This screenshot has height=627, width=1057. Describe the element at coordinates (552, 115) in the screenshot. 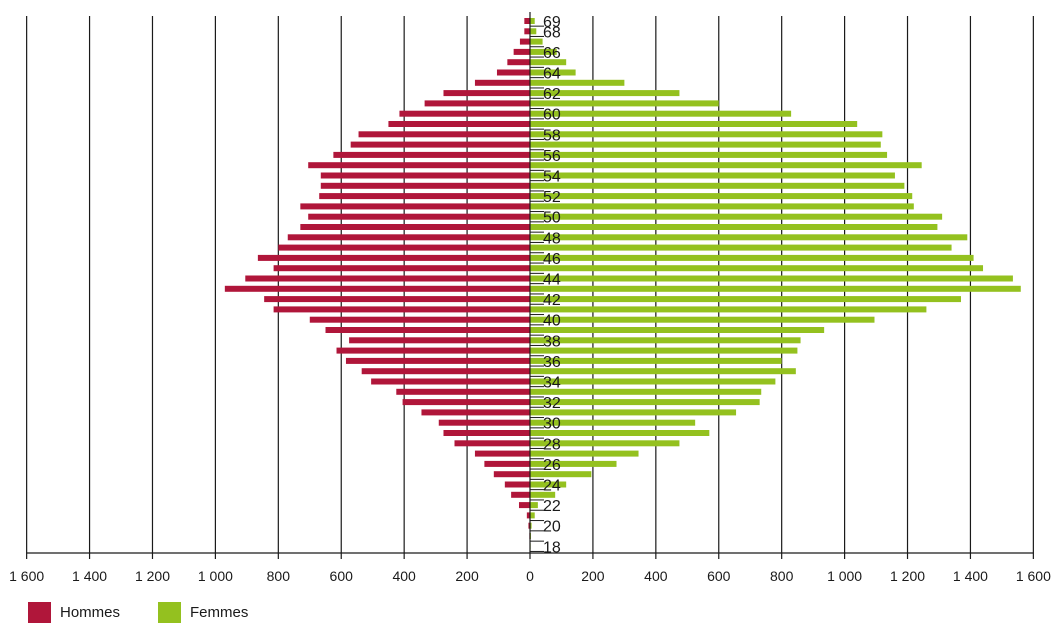

I see `age-label-60: 60` at that location.